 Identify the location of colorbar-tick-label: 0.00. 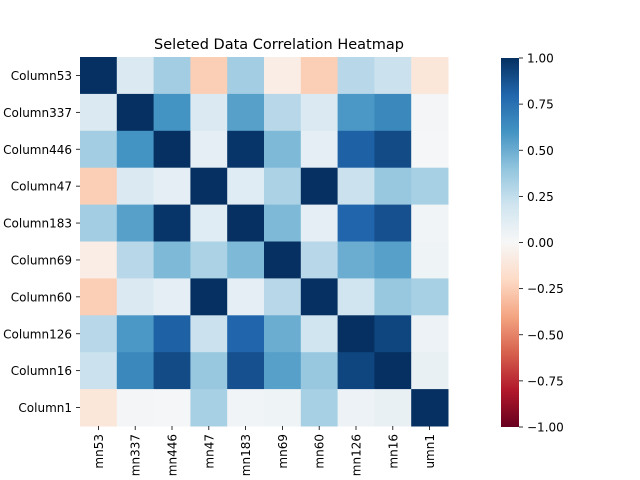
(540, 243).